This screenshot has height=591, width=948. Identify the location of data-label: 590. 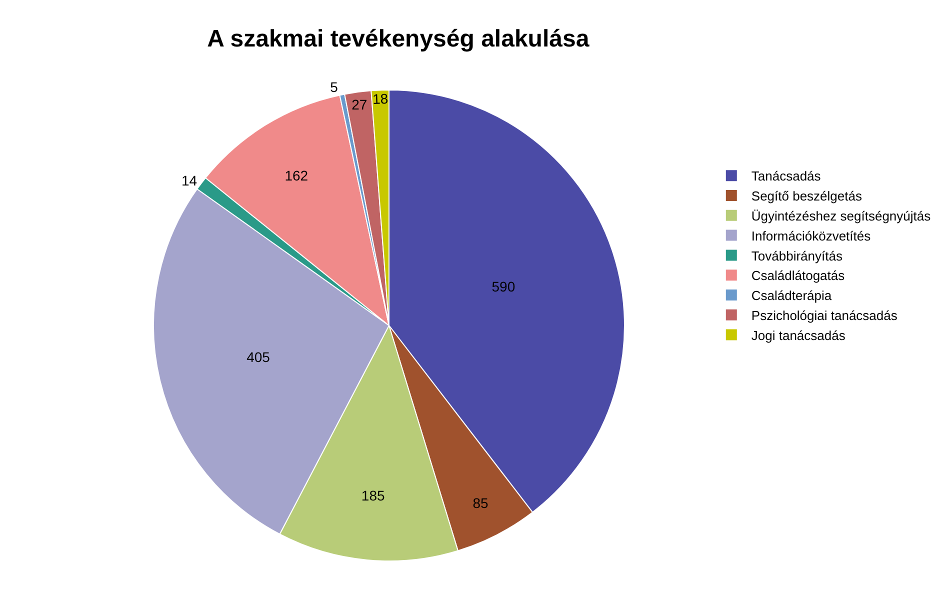
(504, 286).